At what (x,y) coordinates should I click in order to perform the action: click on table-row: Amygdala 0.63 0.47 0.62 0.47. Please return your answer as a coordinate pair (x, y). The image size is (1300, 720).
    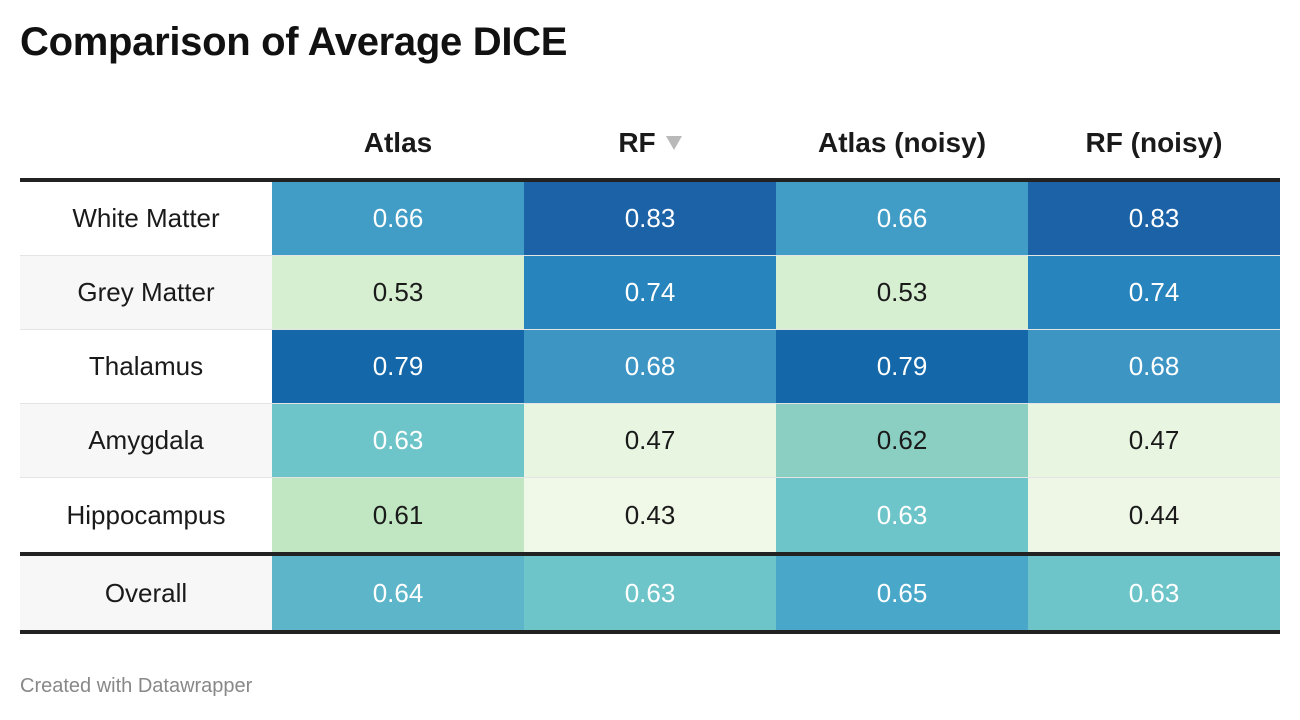
    Looking at the image, I should click on (650, 441).